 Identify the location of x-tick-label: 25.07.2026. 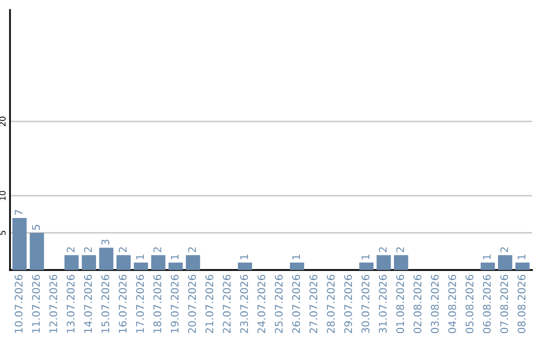
(278, 304).